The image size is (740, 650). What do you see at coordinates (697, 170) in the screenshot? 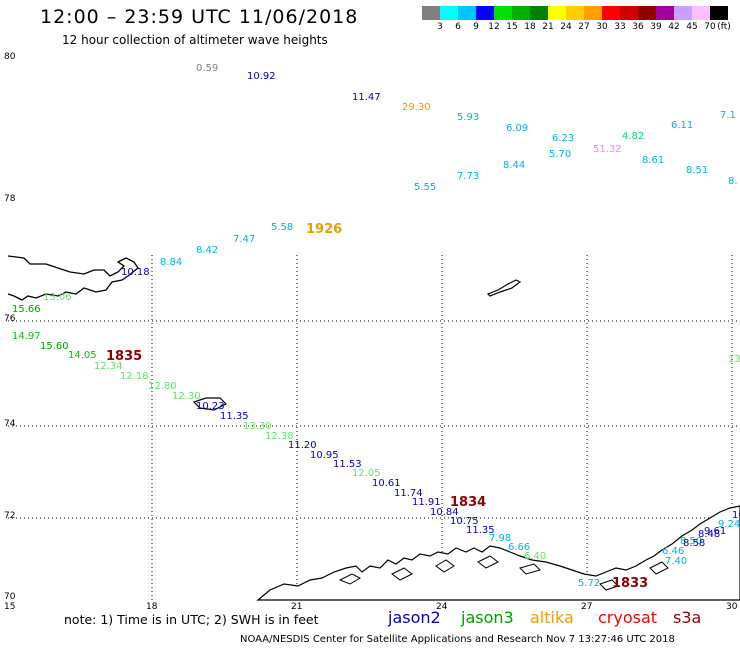
I see `wave-height-value: 8.51` at bounding box center [697, 170].